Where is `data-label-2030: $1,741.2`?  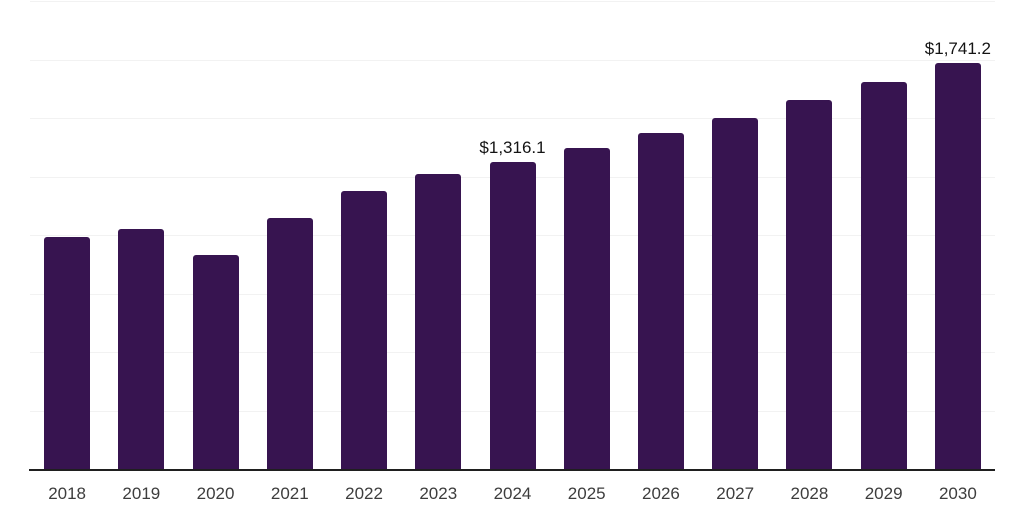 data-label-2030: $1,741.2 is located at coordinates (957, 48).